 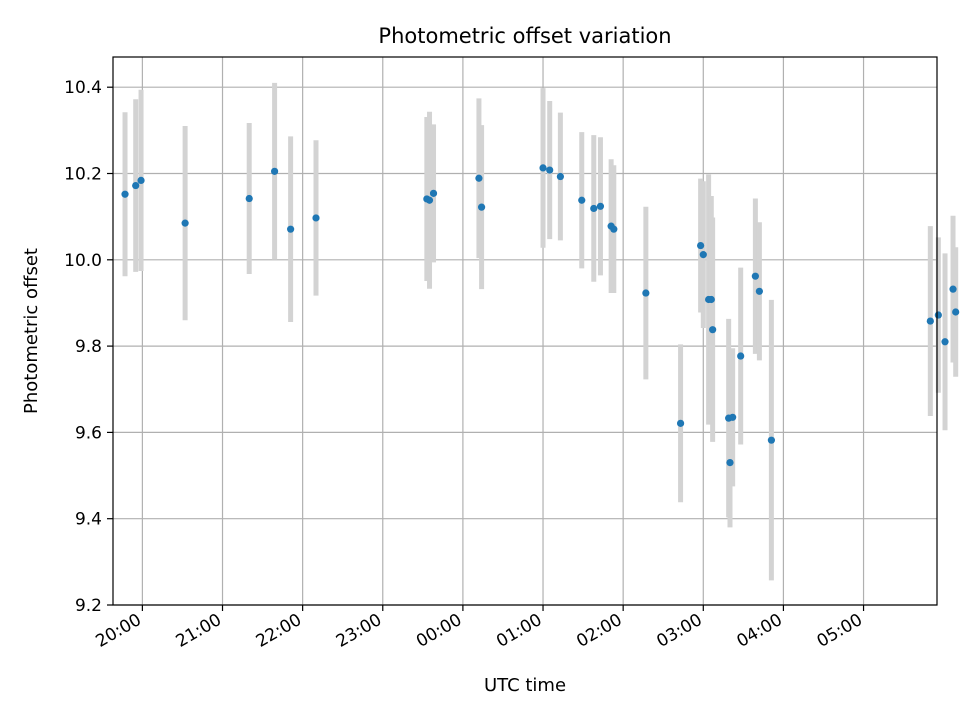 I want to click on y-tick-label: 9.2, so click(x=88, y=606).